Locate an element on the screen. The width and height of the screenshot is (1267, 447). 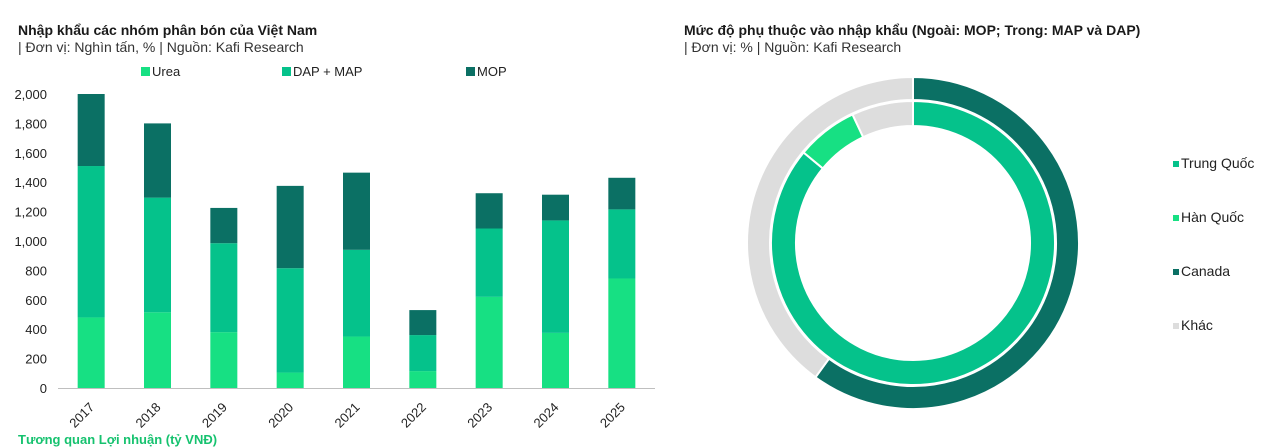
x-tick-label: 2020 is located at coordinates (280, 415).